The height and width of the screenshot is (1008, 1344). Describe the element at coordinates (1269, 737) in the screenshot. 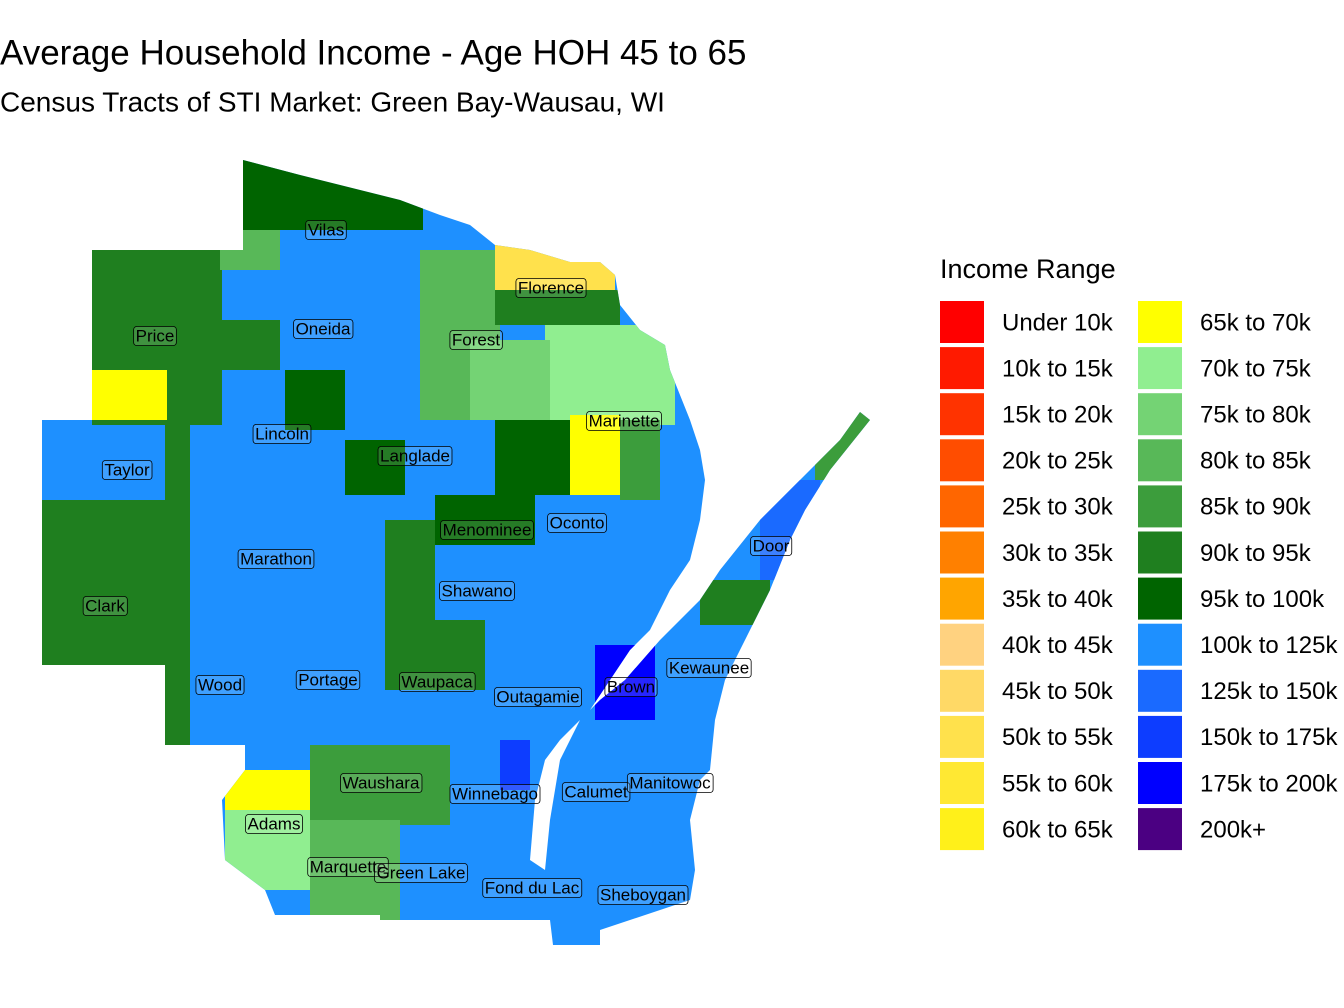

I see `legend-label: 150k to 175k` at that location.